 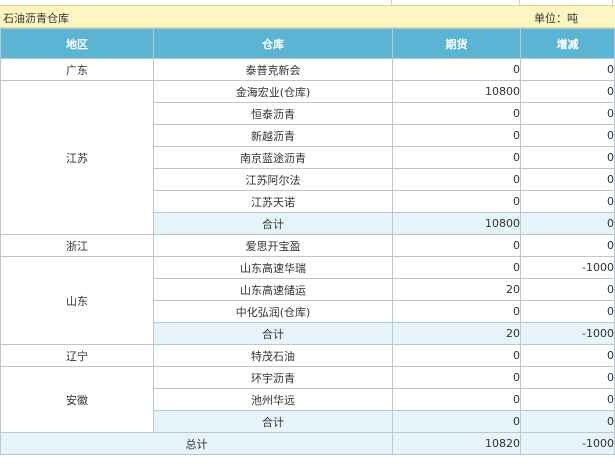 I want to click on table-row: 安徽 环宇沥青 0 0, so click(x=307, y=399).